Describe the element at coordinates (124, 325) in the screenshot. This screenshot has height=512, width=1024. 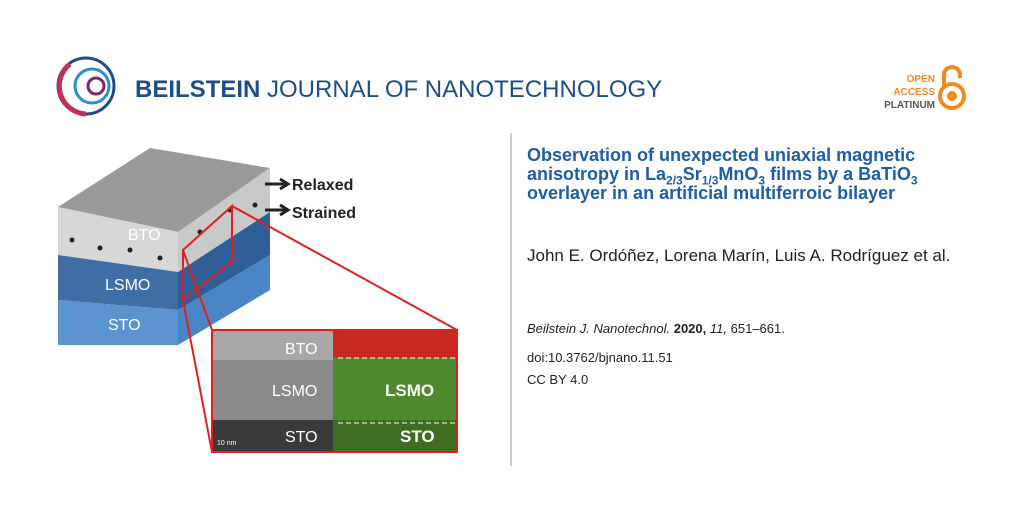
I see `layer-label: STO` at that location.